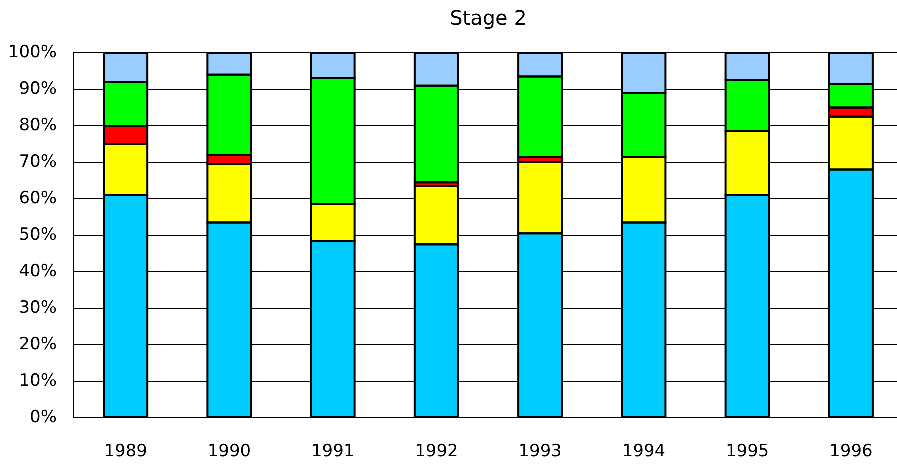 This screenshot has height=467, width=897. What do you see at coordinates (38, 308) in the screenshot?
I see `y-tick-label: 30%` at bounding box center [38, 308].